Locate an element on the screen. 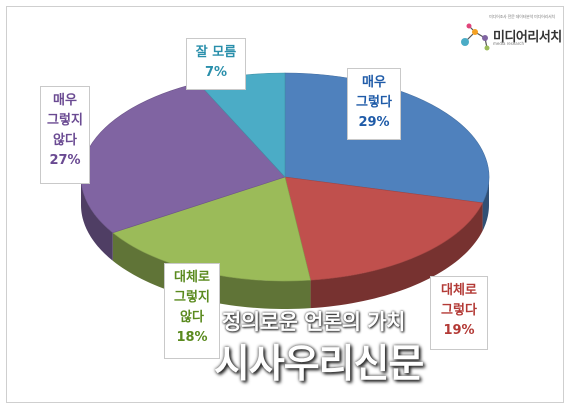 This screenshot has height=411, width=572. slice-percent: 29% is located at coordinates (374, 122).